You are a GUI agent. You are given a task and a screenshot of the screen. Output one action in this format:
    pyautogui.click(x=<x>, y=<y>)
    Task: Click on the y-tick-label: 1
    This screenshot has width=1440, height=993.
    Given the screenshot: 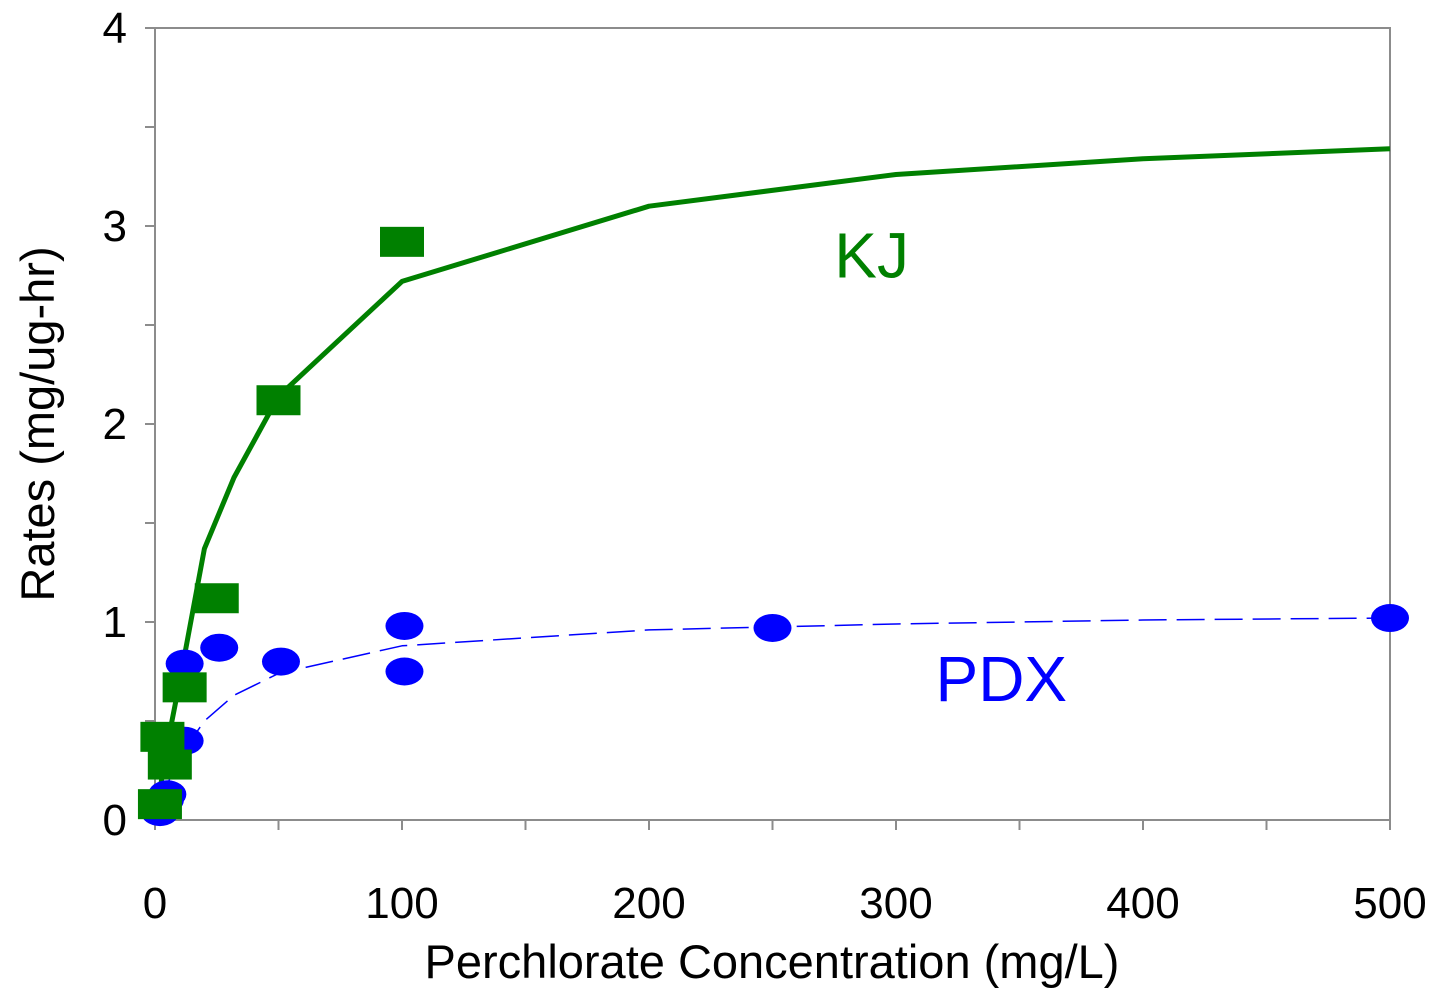 What is the action you would take?
    pyautogui.click(x=115, y=622)
    